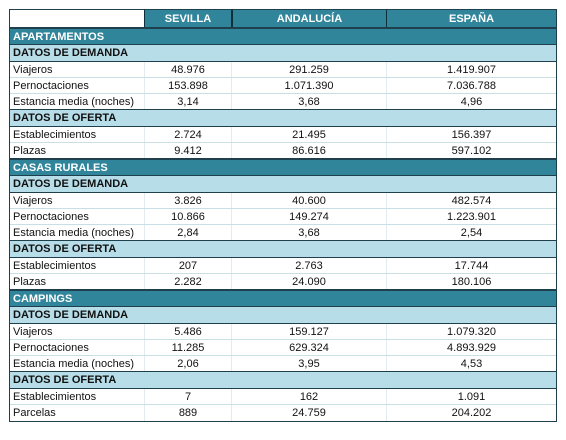 The height and width of the screenshot is (440, 566). Describe the element at coordinates (187, 200) in the screenshot. I see `value-sevilla: 3.826` at that location.